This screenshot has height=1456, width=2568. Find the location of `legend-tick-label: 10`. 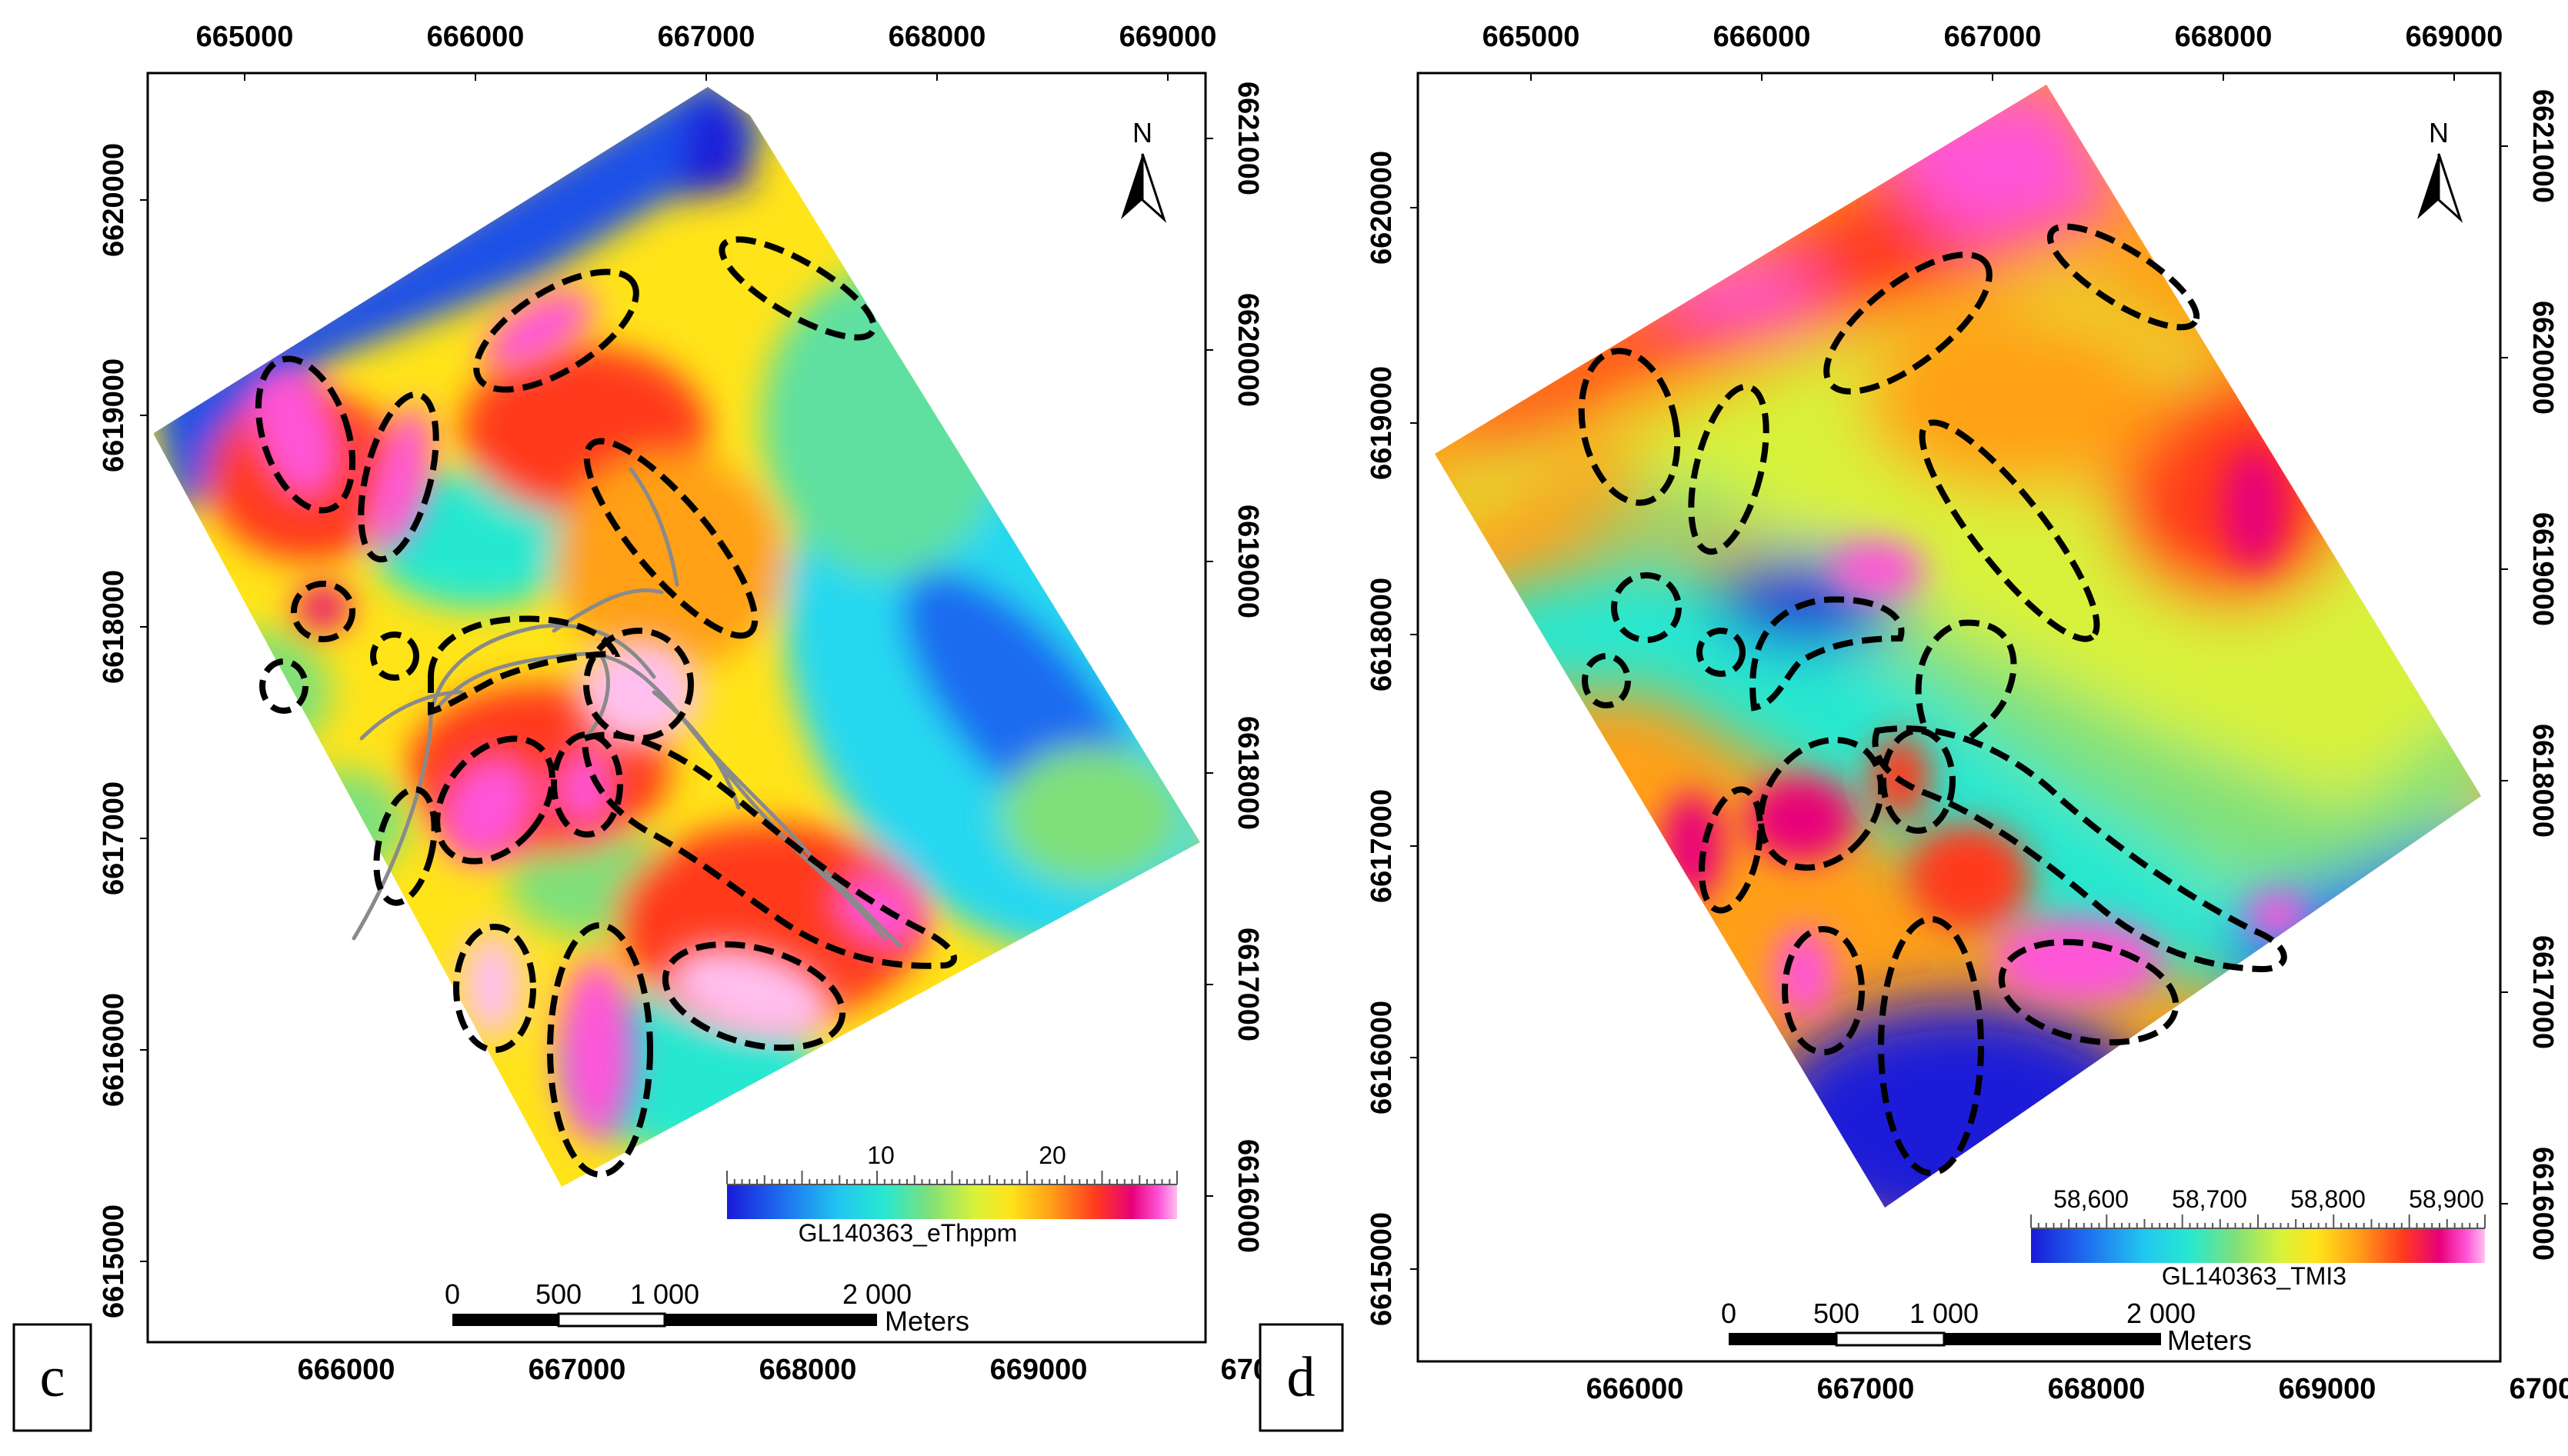

legend-tick-label: 10 is located at coordinates (881, 1155).